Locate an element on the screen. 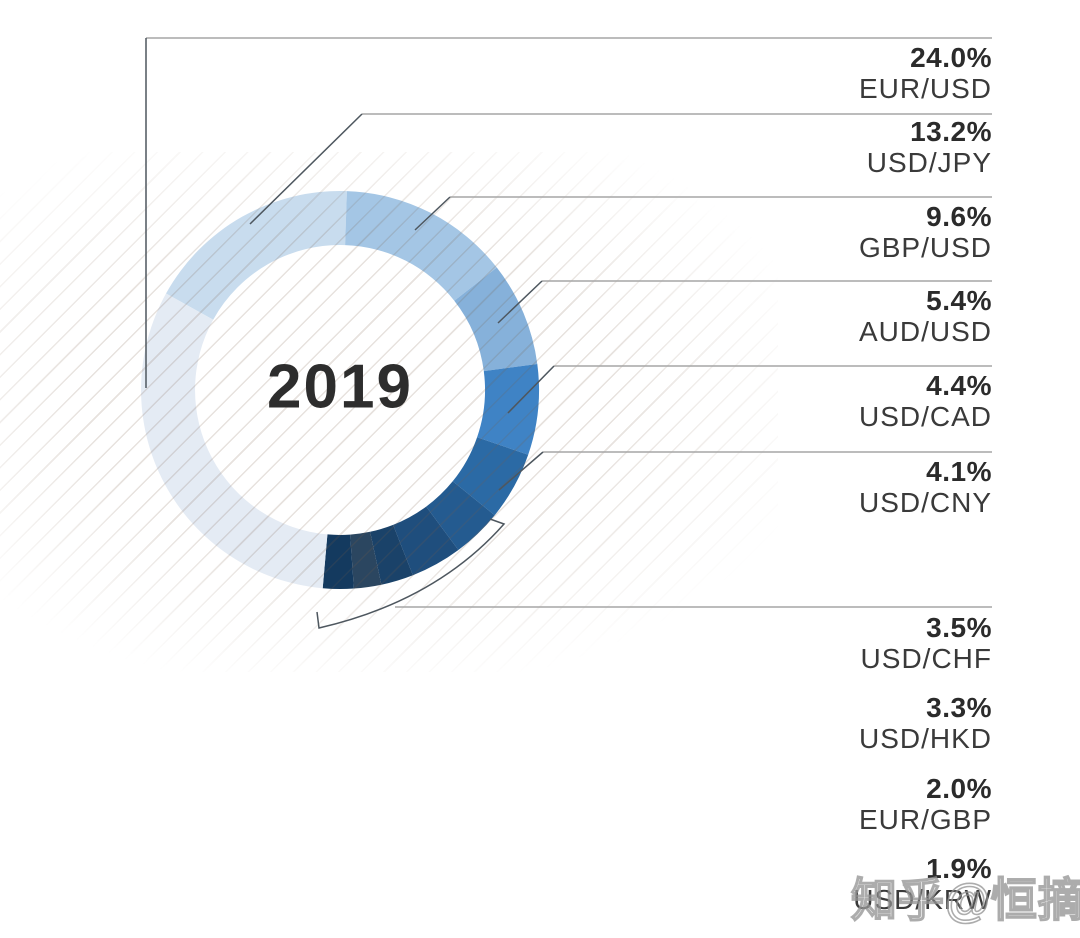 The width and height of the screenshot is (1080, 938). donut-segment-others is located at coordinates (234, 441).